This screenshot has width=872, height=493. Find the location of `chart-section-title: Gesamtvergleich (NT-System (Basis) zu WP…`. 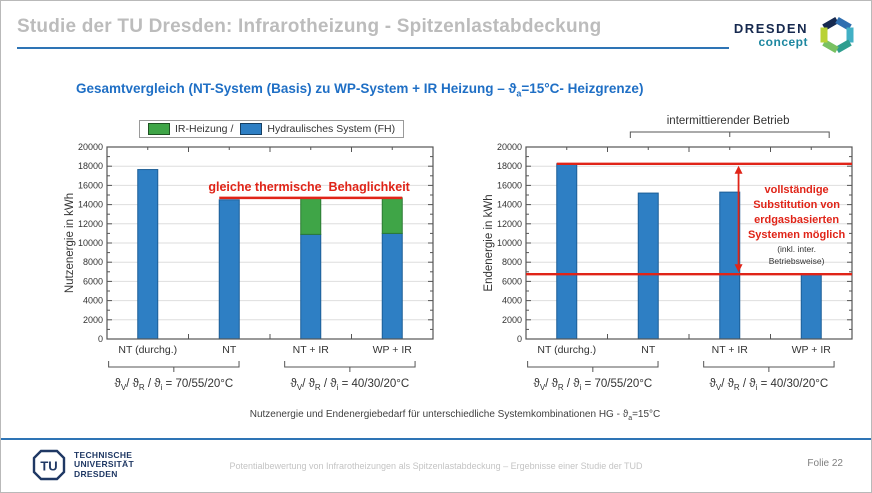

chart-section-title: Gesamtvergleich (NT-System (Basis) zu WP… is located at coordinates (360, 90).